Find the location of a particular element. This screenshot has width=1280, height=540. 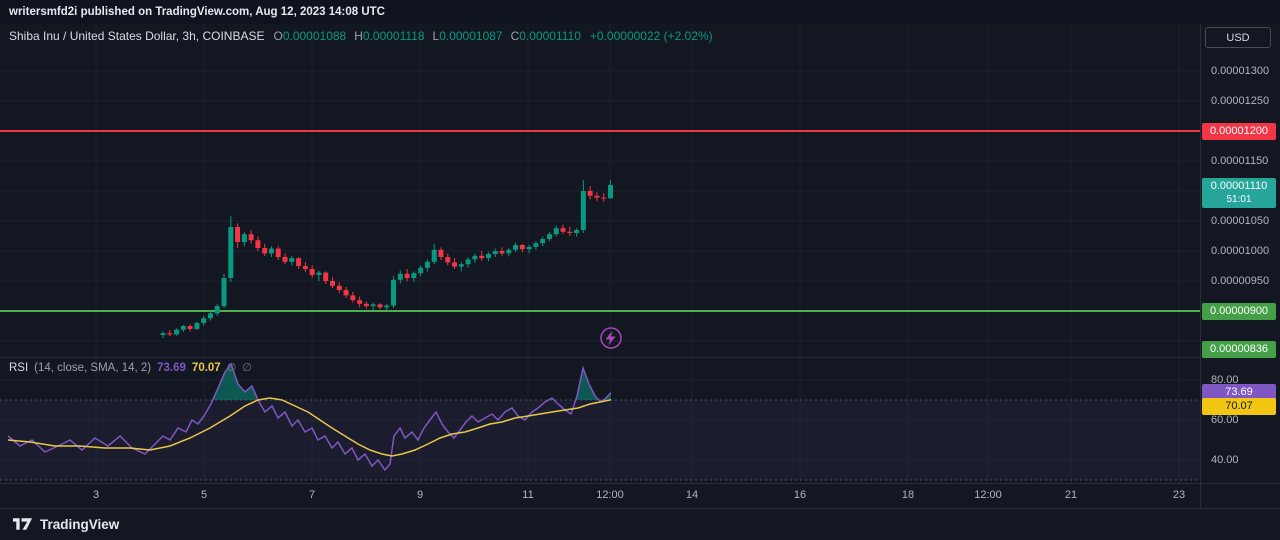

tradingview-logo is located at coordinates (22, 524).